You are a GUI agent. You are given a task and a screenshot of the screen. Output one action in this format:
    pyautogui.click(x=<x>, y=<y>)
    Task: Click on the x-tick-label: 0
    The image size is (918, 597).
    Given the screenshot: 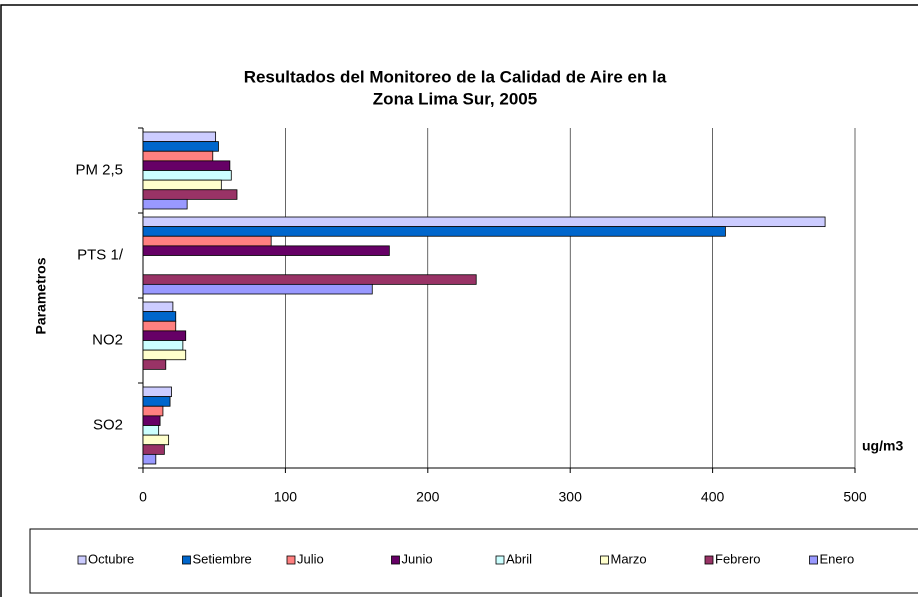 What is the action you would take?
    pyautogui.click(x=143, y=497)
    